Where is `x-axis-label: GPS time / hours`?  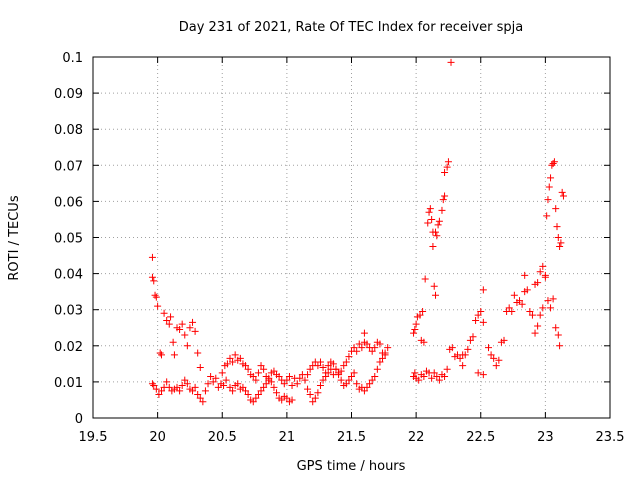 x-axis-label: GPS time / hours is located at coordinates (351, 466).